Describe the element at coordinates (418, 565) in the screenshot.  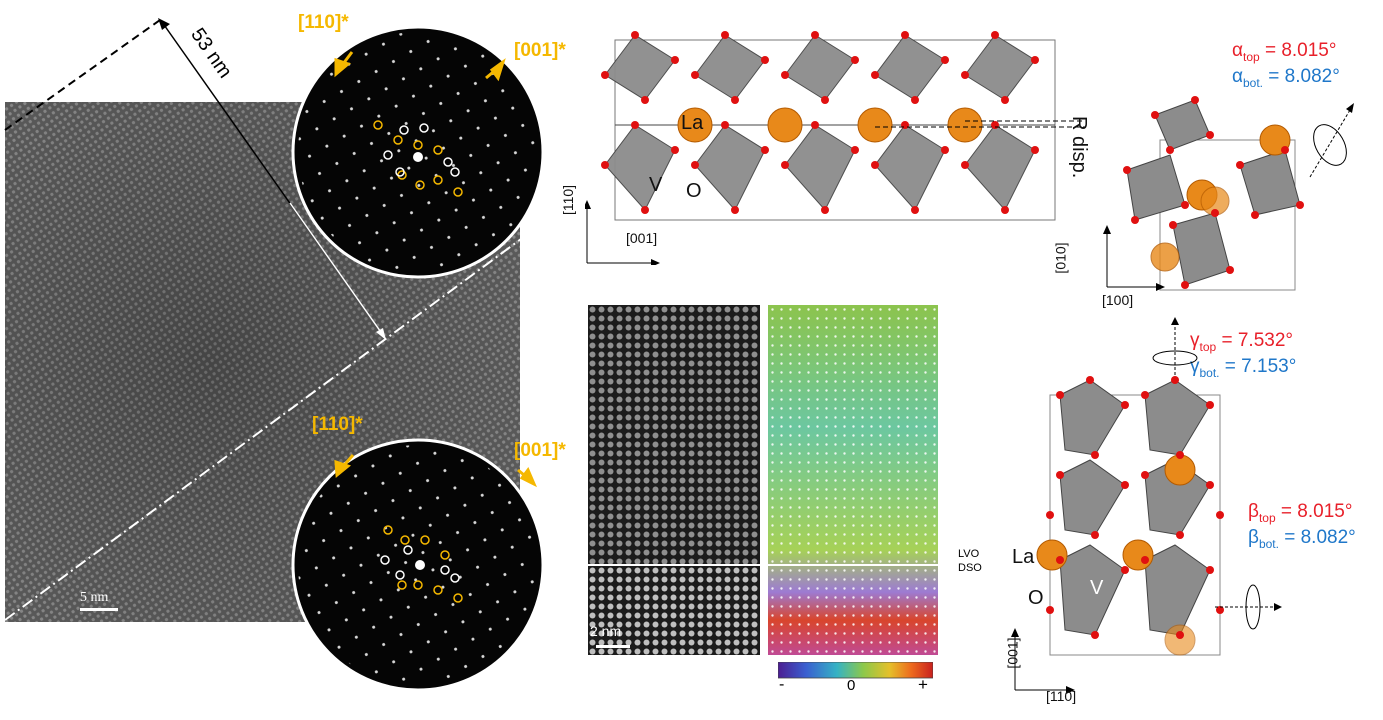
I see `diffraction-inset-bottom` at that location.